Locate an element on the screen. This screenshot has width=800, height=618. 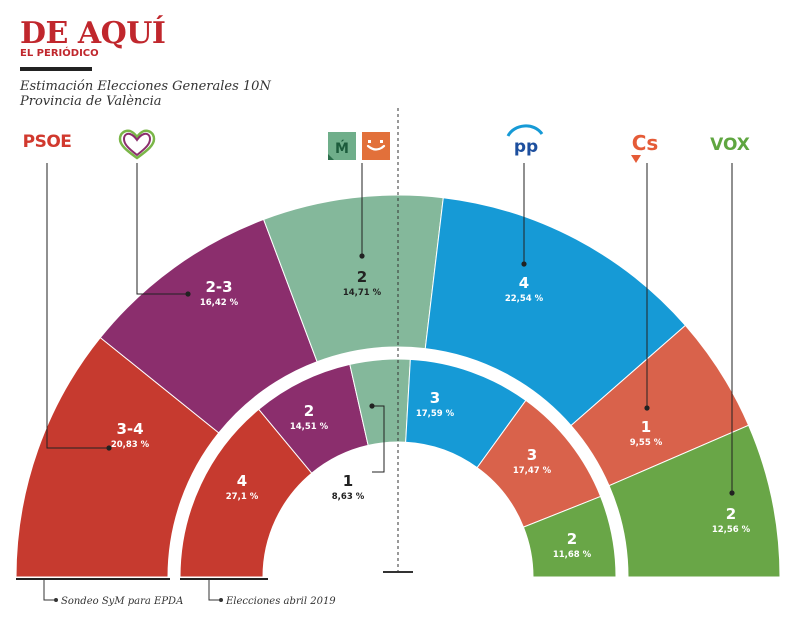
brand-subtitle: EL PERIÓDICO is located at coordinates (59, 53).